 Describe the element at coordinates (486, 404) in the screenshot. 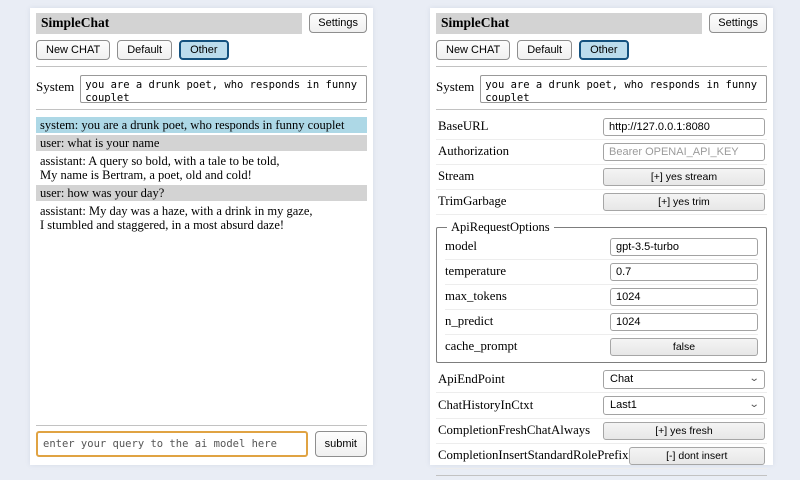

I see `setting-label-chathistory: ChatHistoryInCtxt` at that location.